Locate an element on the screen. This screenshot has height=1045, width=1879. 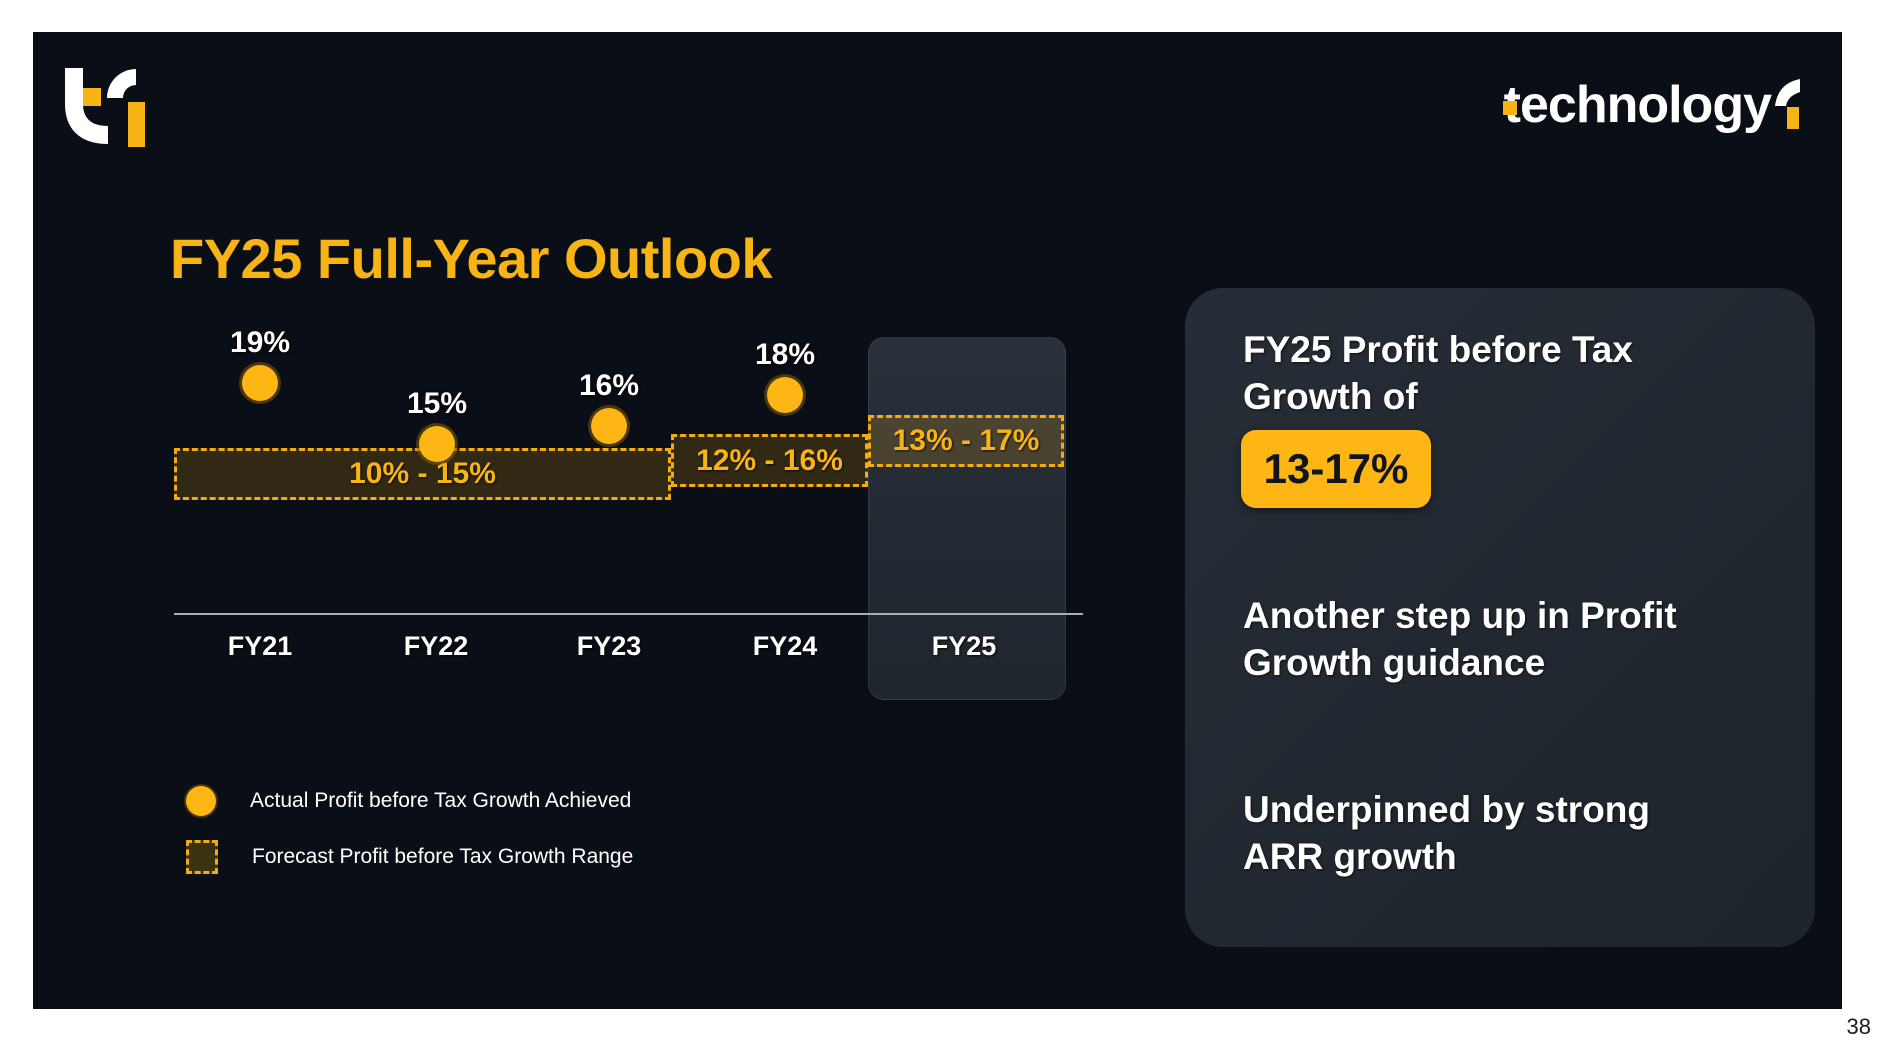
technologyone-wordmark: technology is located at coordinates (1652, 107).